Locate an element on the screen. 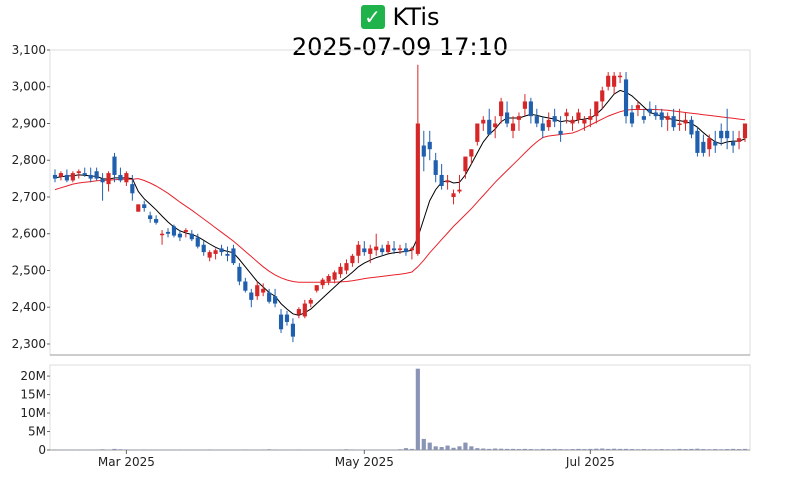 The width and height of the screenshot is (800, 500). volume-y-tick-label: 0 is located at coordinates (42, 450).